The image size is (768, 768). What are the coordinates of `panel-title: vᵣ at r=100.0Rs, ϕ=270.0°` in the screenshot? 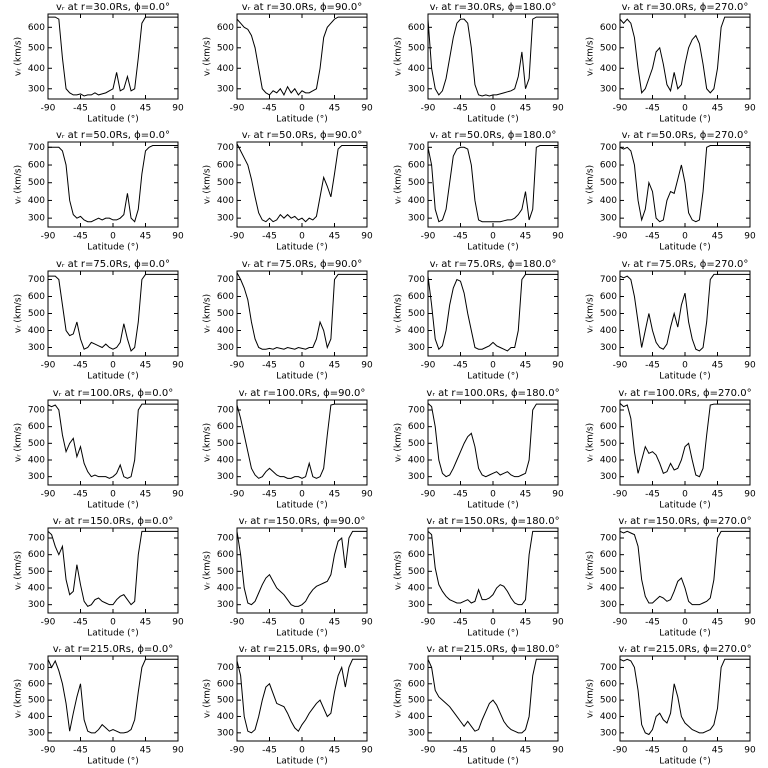 It's located at (684, 393).